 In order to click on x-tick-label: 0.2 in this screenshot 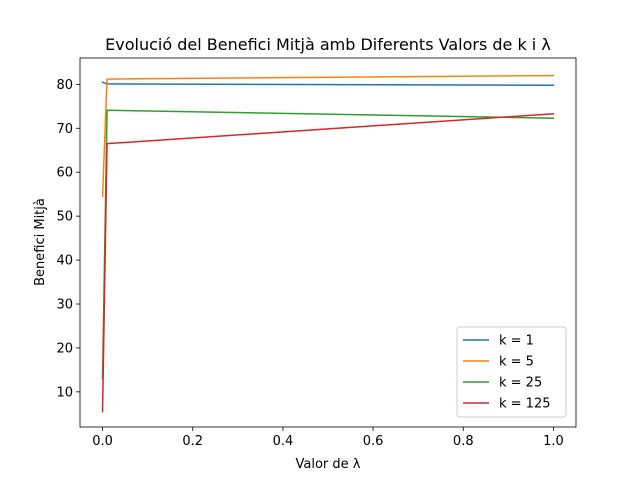, I will do `click(192, 441)`.